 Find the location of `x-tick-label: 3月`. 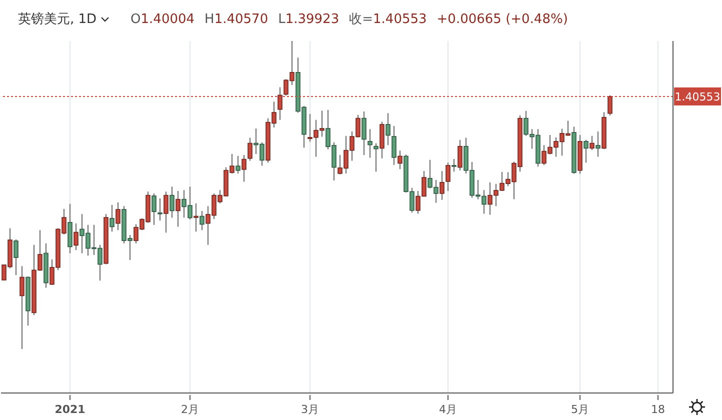

x-tick-label: 3月 is located at coordinates (310, 409).